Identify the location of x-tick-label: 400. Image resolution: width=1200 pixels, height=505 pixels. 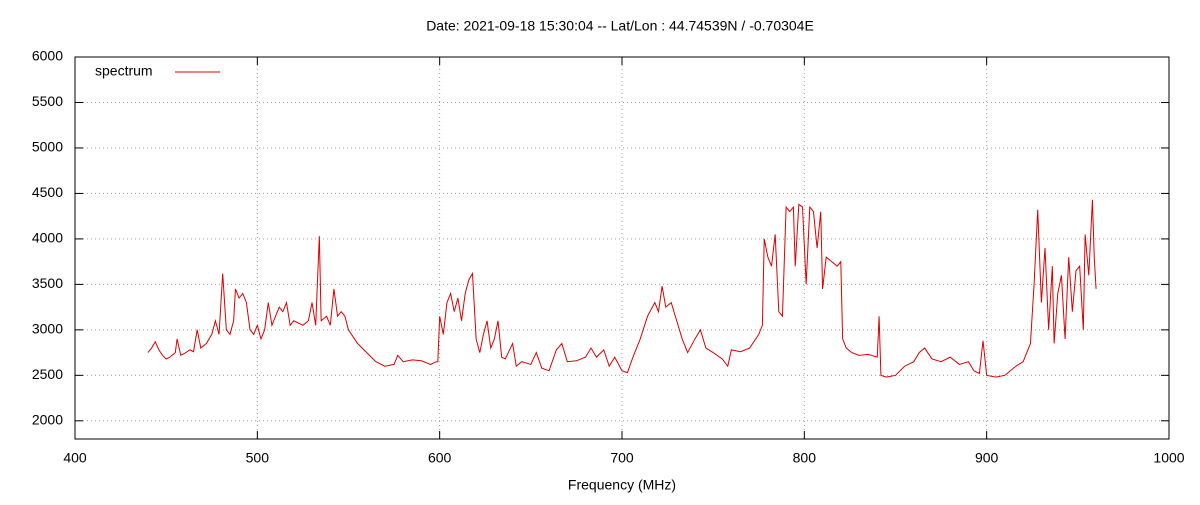
(75, 458).